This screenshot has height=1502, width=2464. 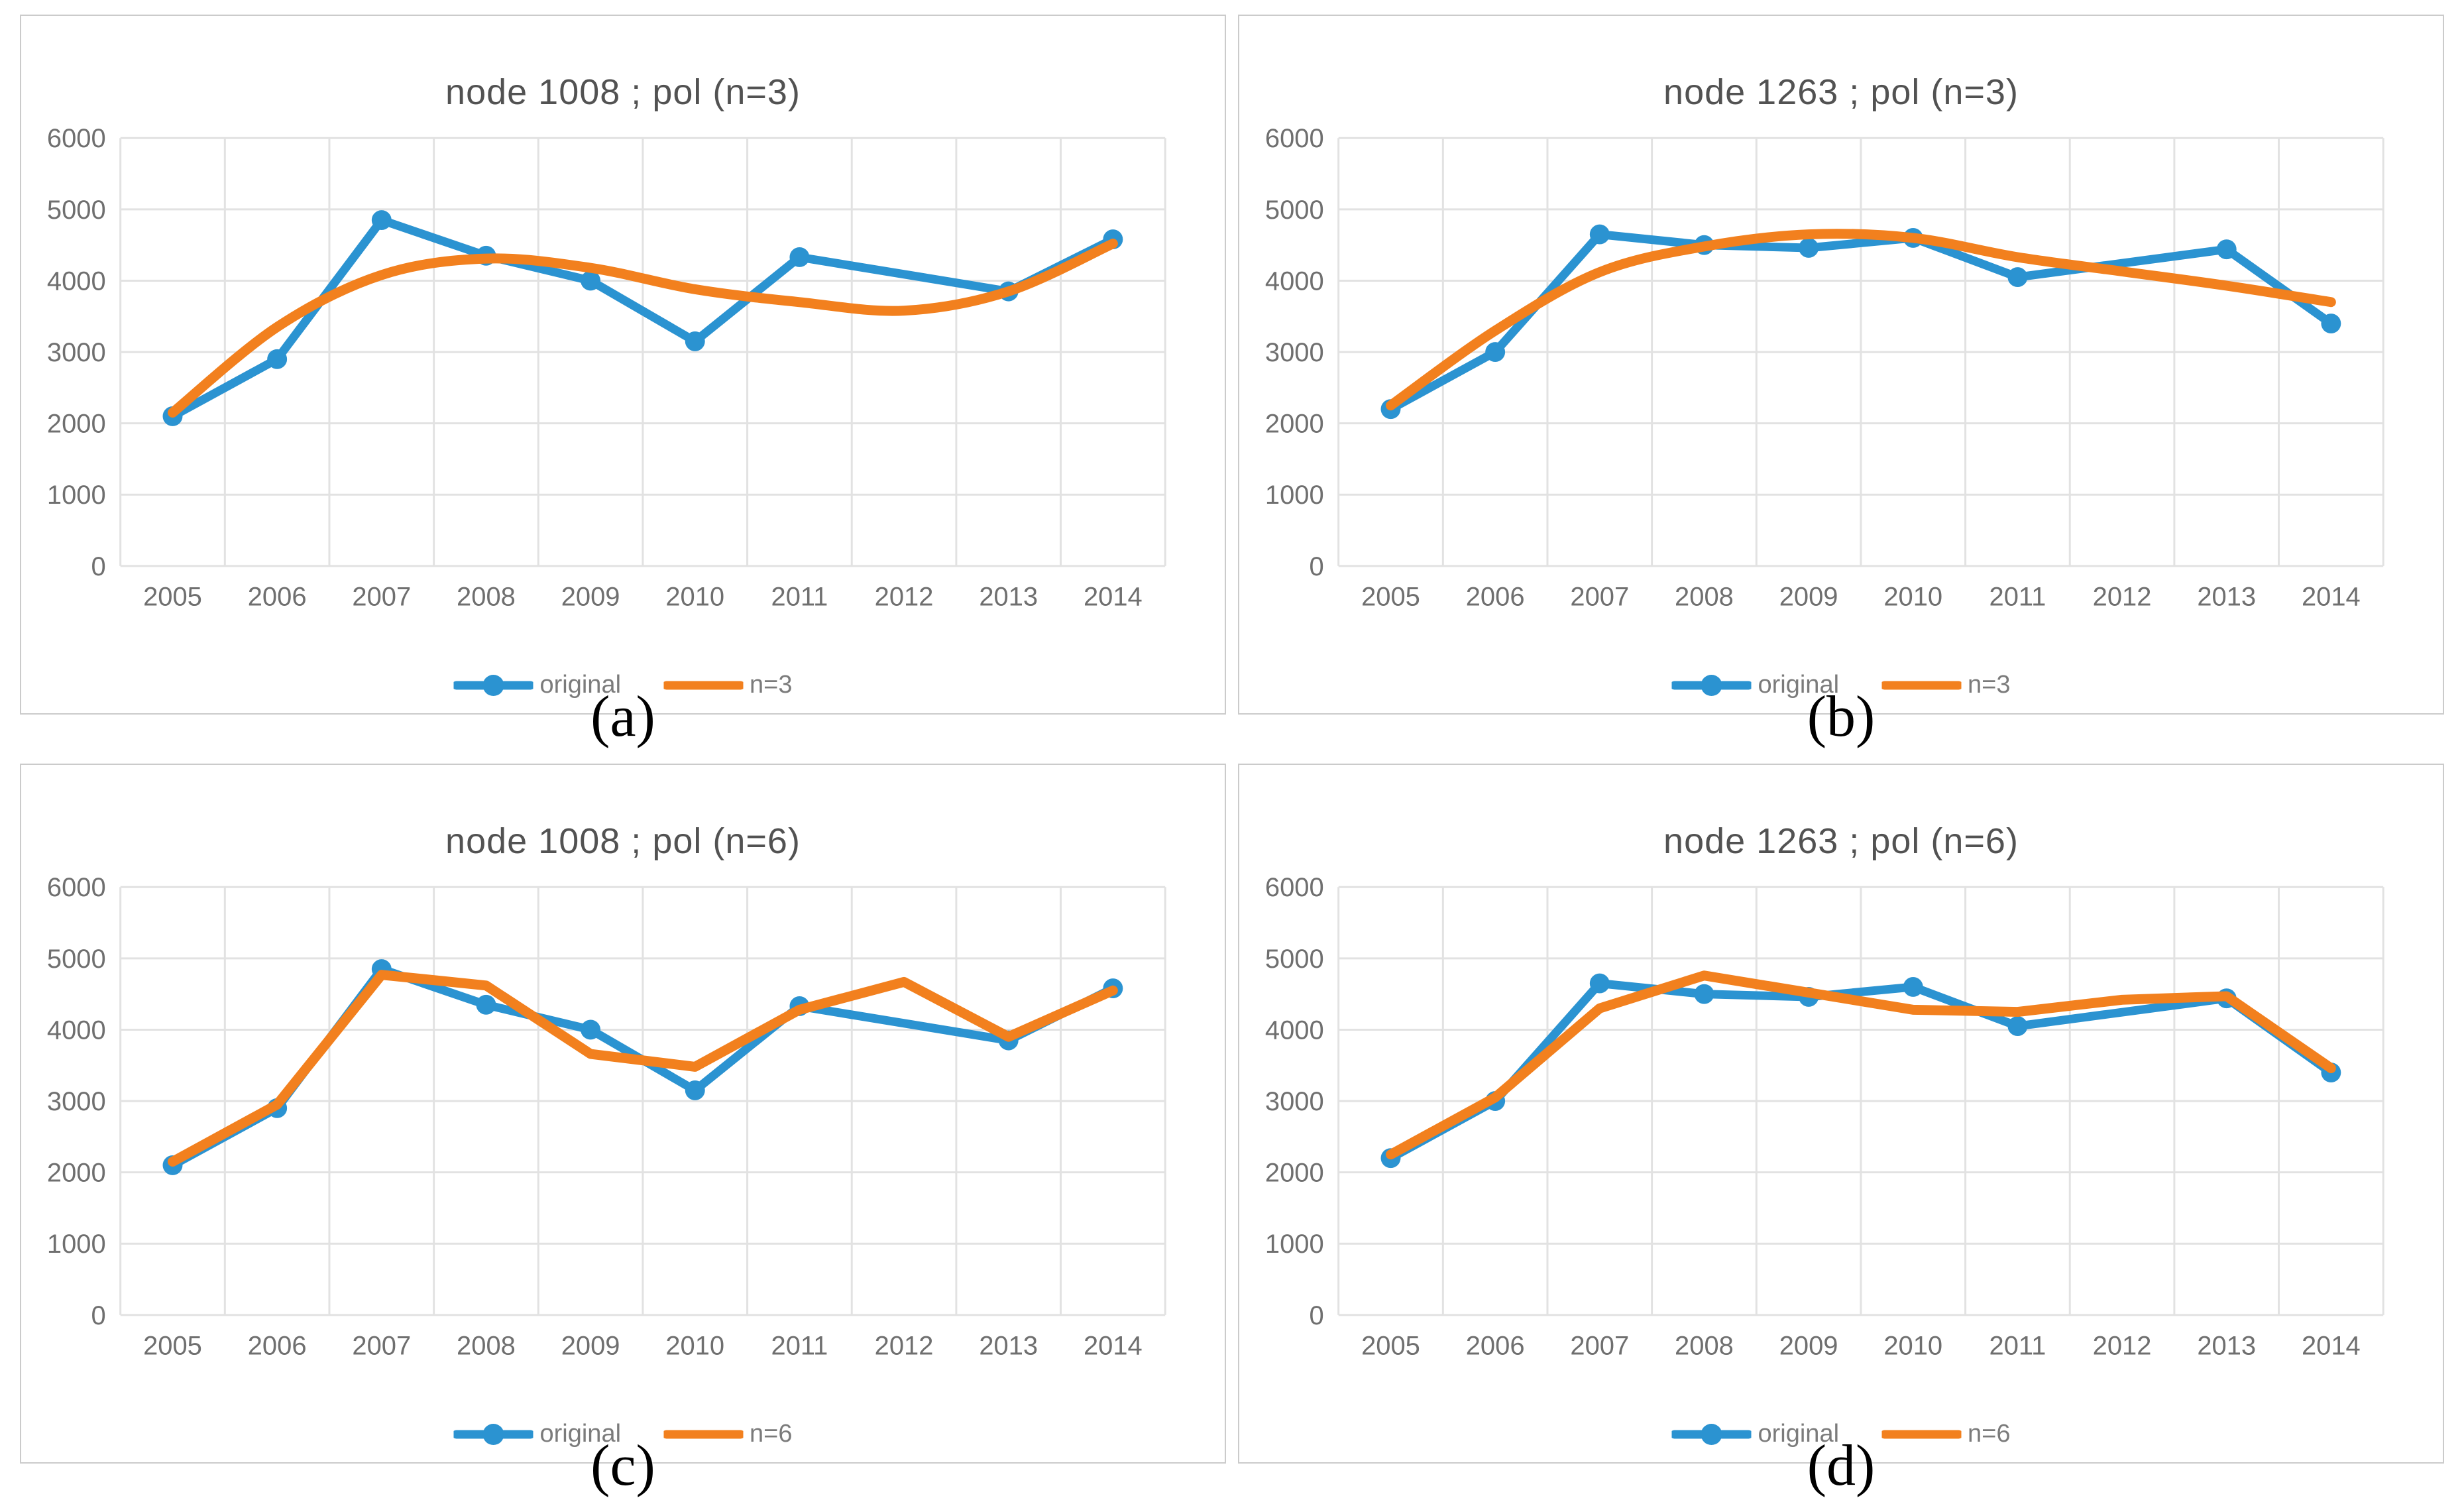 What do you see at coordinates (772, 685) in the screenshot?
I see `legend-fit-label: n=3` at bounding box center [772, 685].